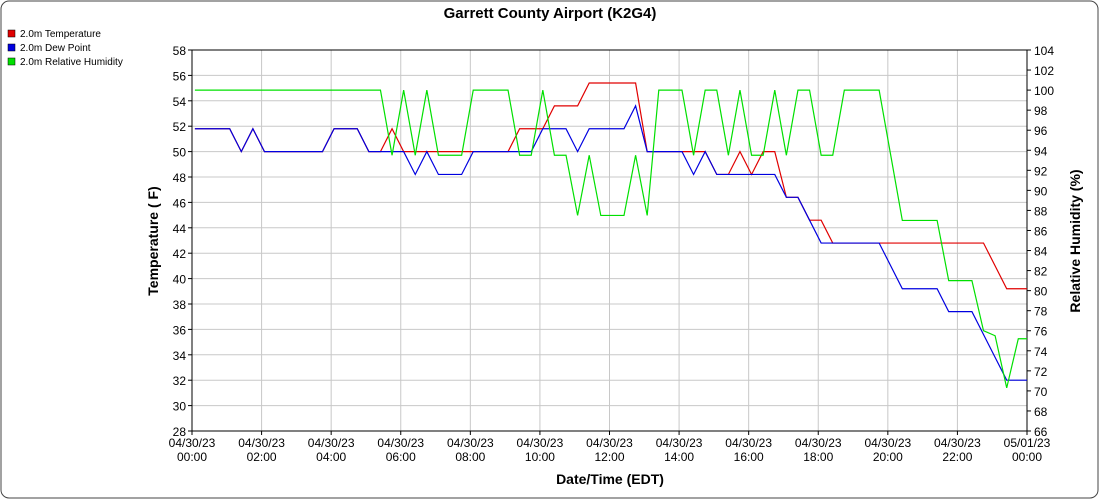 The image size is (1100, 500). Describe the element at coordinates (180, 127) in the screenshot. I see `y-tick-label: 52` at that location.